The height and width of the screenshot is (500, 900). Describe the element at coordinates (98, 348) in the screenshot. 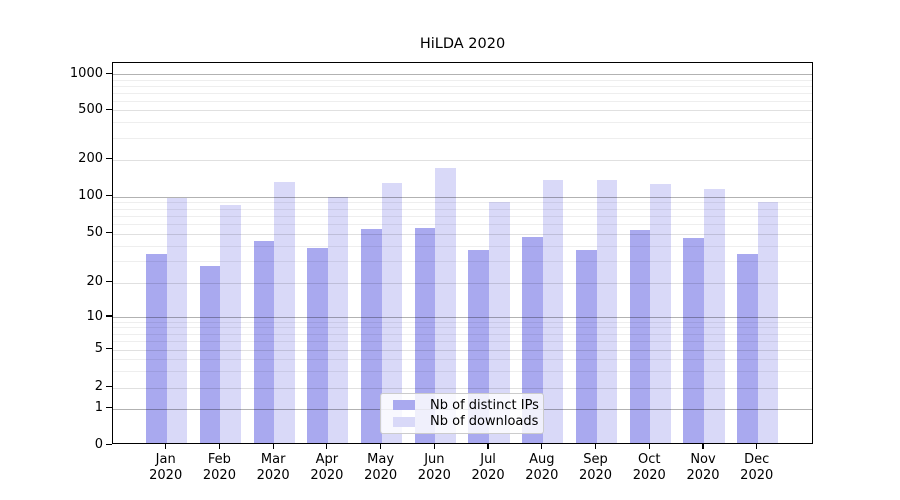

I see `y-tick-label-5: 5` at that location.